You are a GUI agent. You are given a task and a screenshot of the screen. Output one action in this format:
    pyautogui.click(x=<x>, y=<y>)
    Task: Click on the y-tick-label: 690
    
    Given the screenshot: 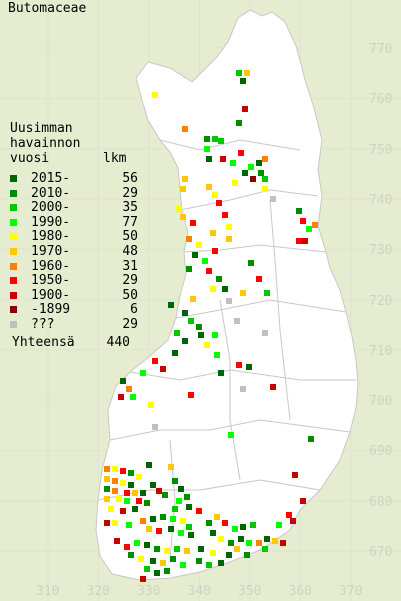 What is the action you would take?
    pyautogui.click(x=380, y=451)
    